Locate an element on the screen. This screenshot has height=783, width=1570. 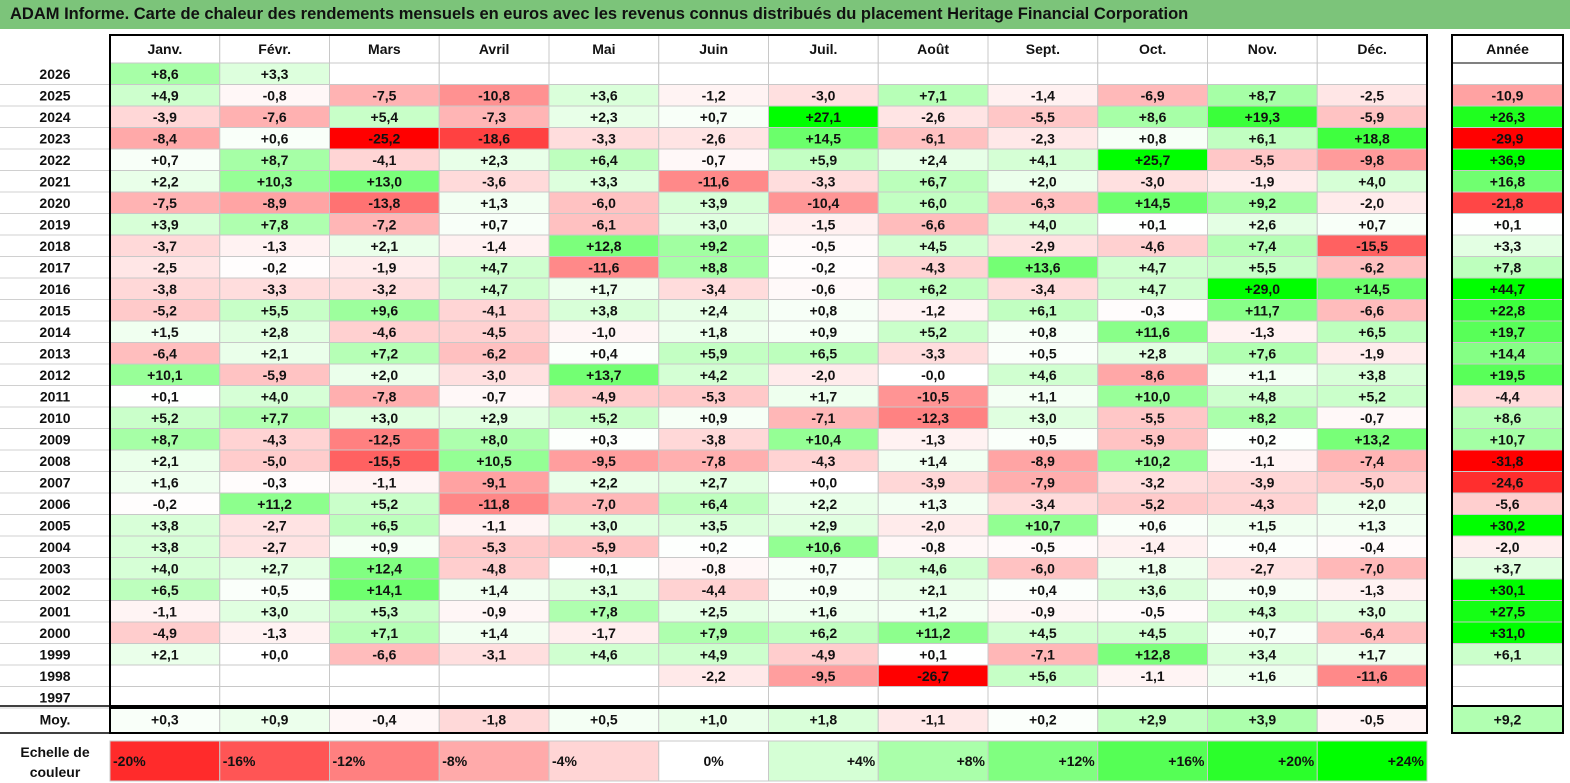
heat-cell: -1,9 is located at coordinates (1262, 181).